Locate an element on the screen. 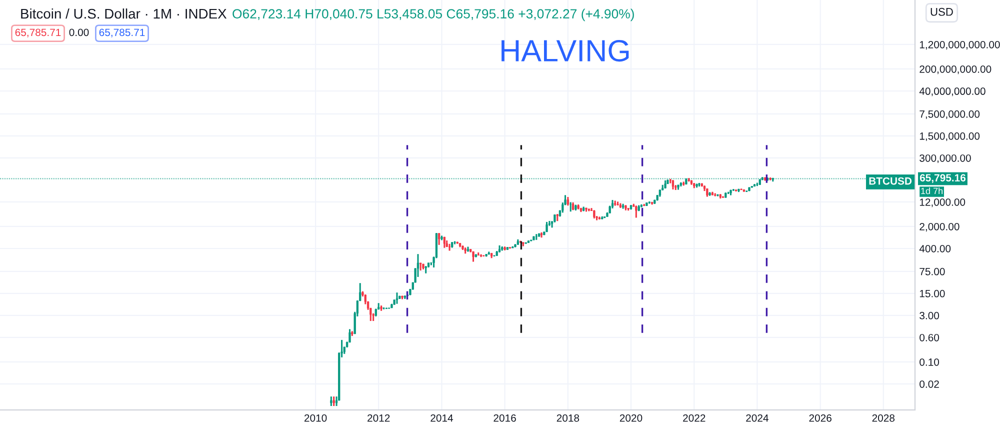  x-tick-label: 2014 is located at coordinates (442, 418).